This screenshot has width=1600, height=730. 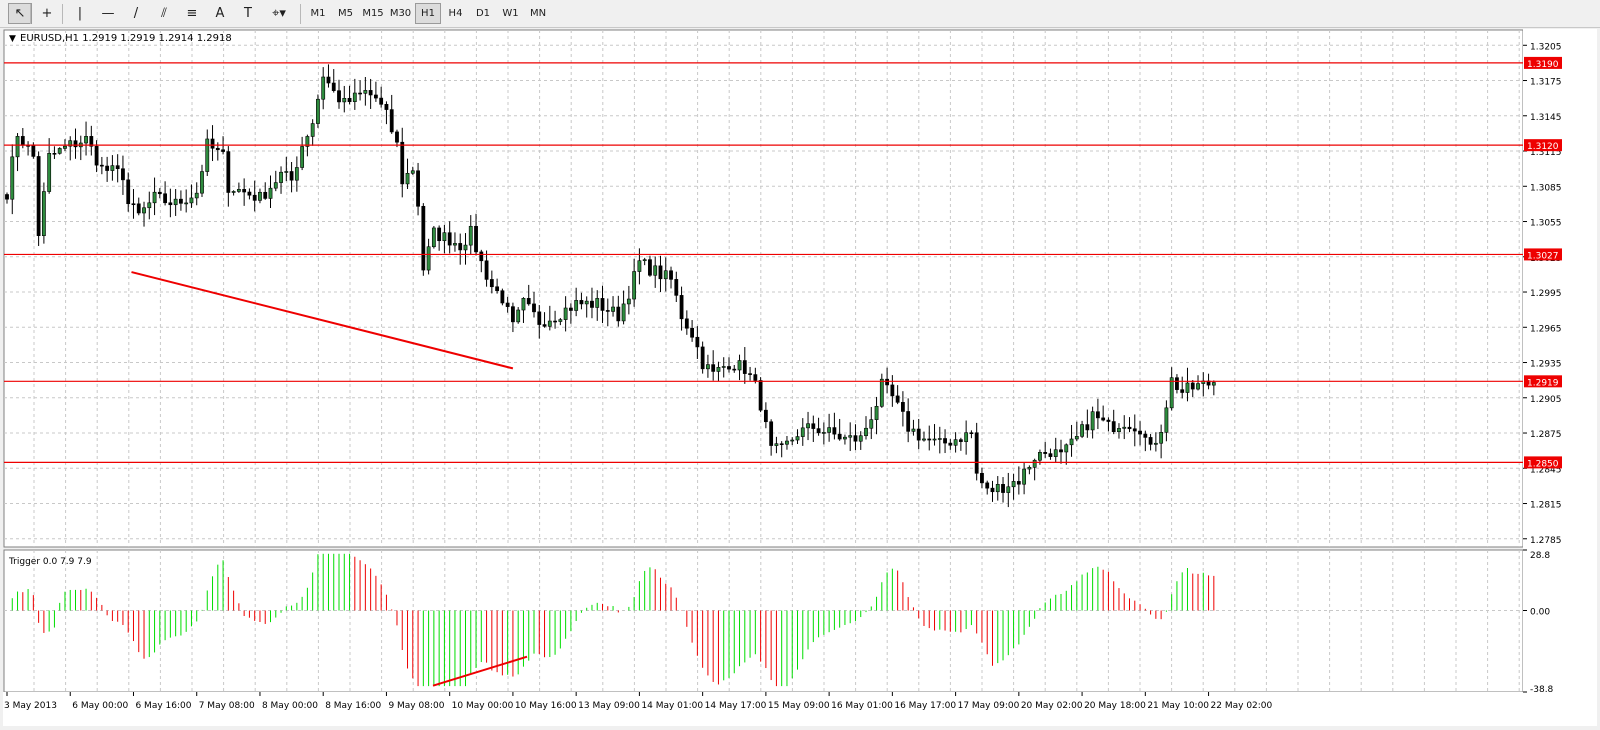 I want to click on time-tick-label: 13 May 09:00, so click(x=609, y=706).